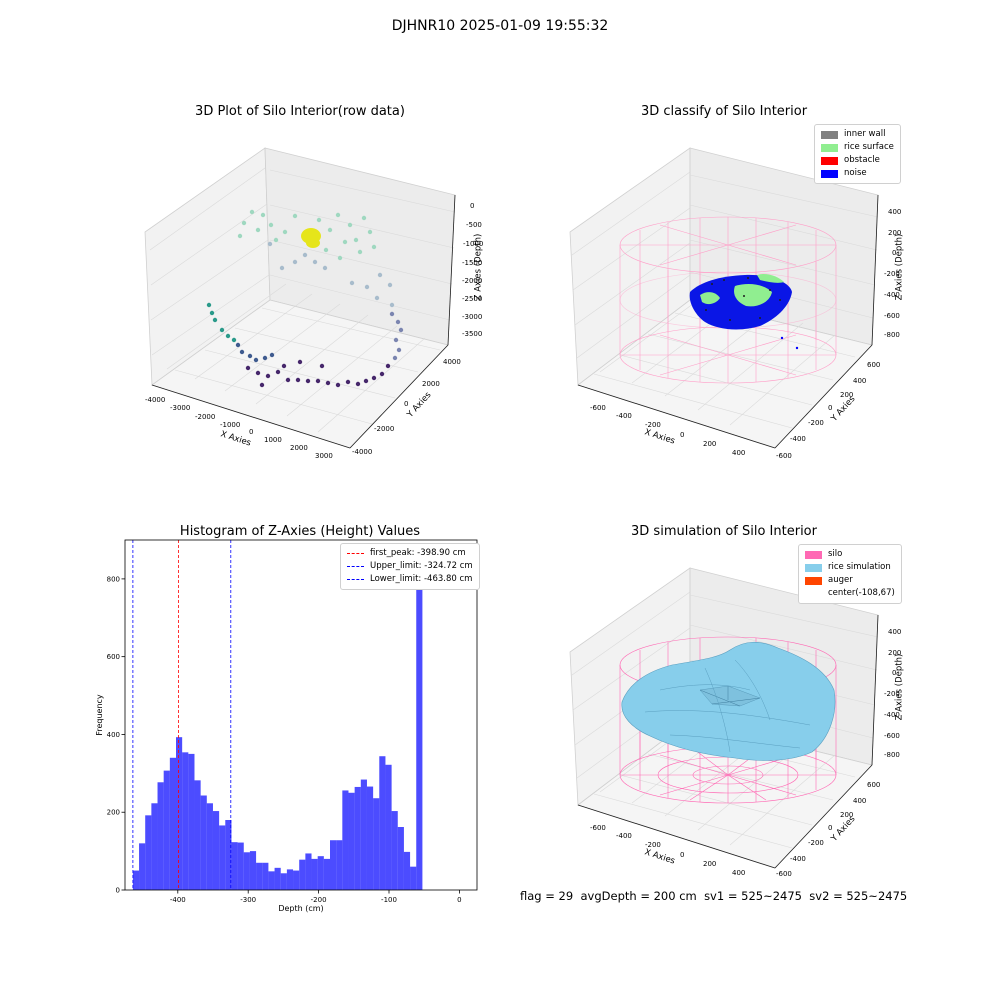  What do you see at coordinates (410, 566) in the screenshot?
I see `histogram-legend-item: Upper_limit: -324.72 cm` at bounding box center [410, 566].